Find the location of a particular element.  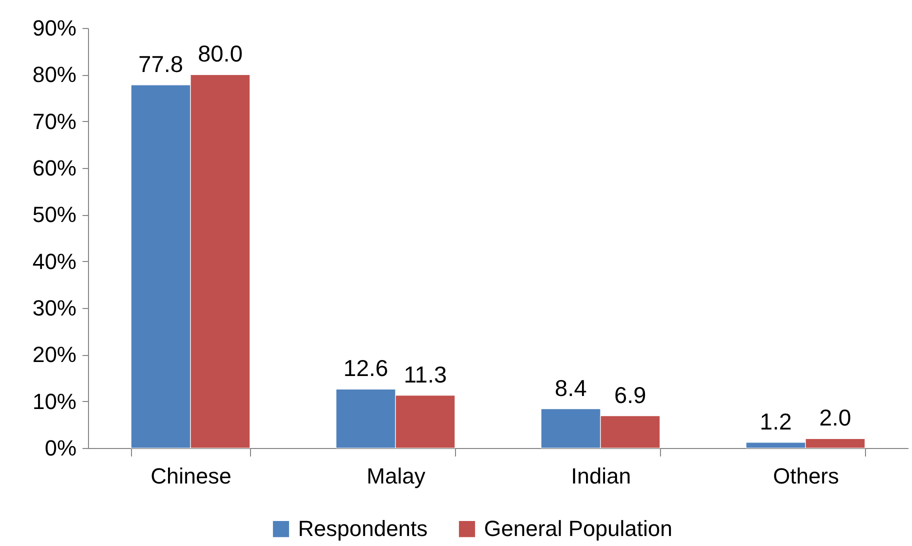

y-tick-label: 10% is located at coordinates (54, 401).